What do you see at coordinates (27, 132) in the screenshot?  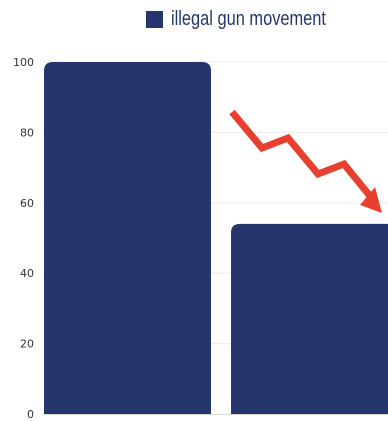 I see `y-tick-label: 80` at bounding box center [27, 132].